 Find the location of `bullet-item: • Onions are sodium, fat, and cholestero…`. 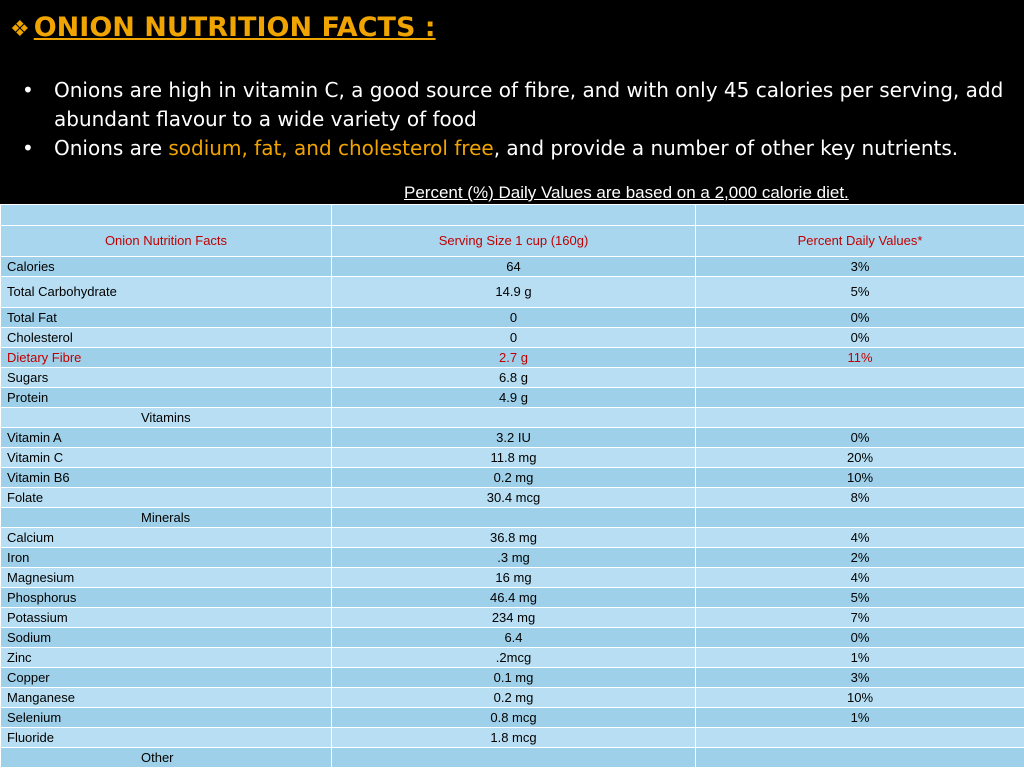

bullet-item: • Onions are sodium, fat, and cholestero… is located at coordinates (517, 148).